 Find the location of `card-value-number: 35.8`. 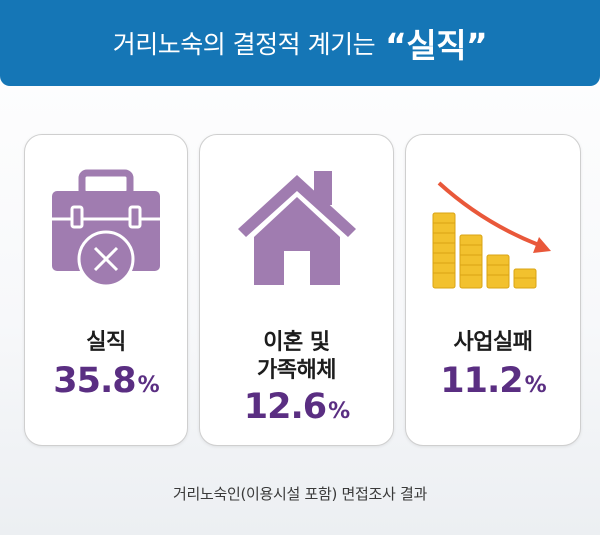

card-value-number: 35.8 is located at coordinates (94, 381).